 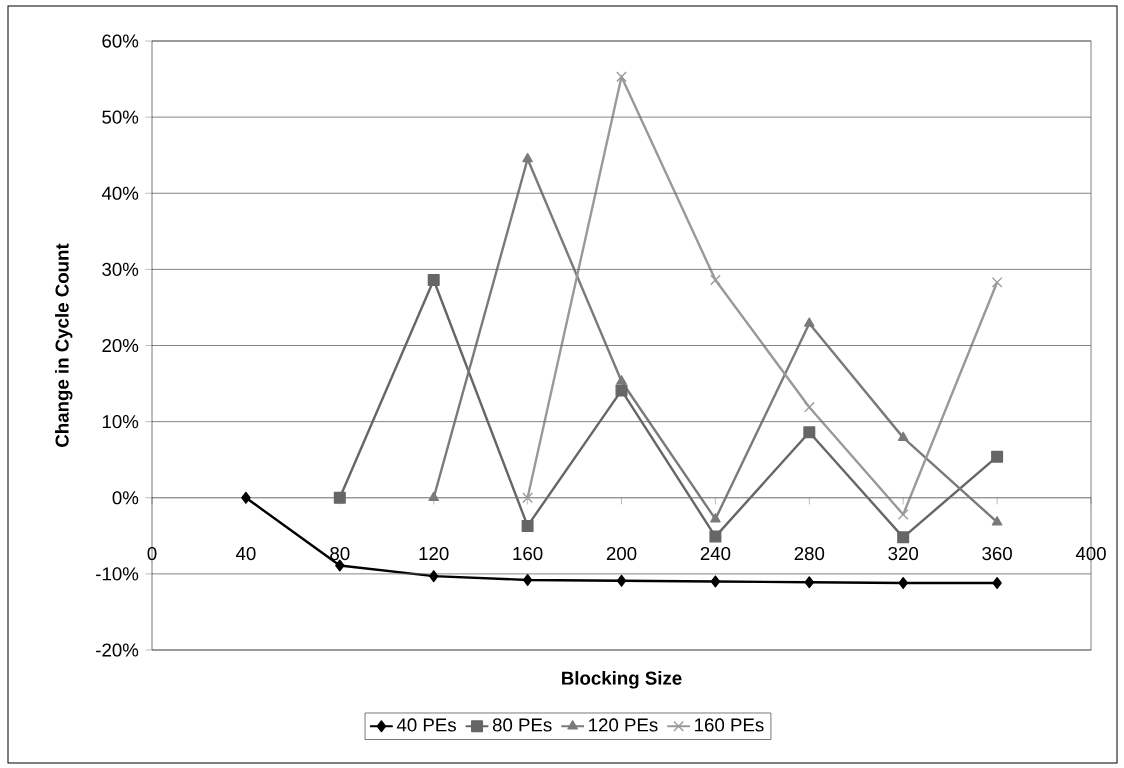 I want to click on x-tick-label: 280, so click(x=809, y=553).